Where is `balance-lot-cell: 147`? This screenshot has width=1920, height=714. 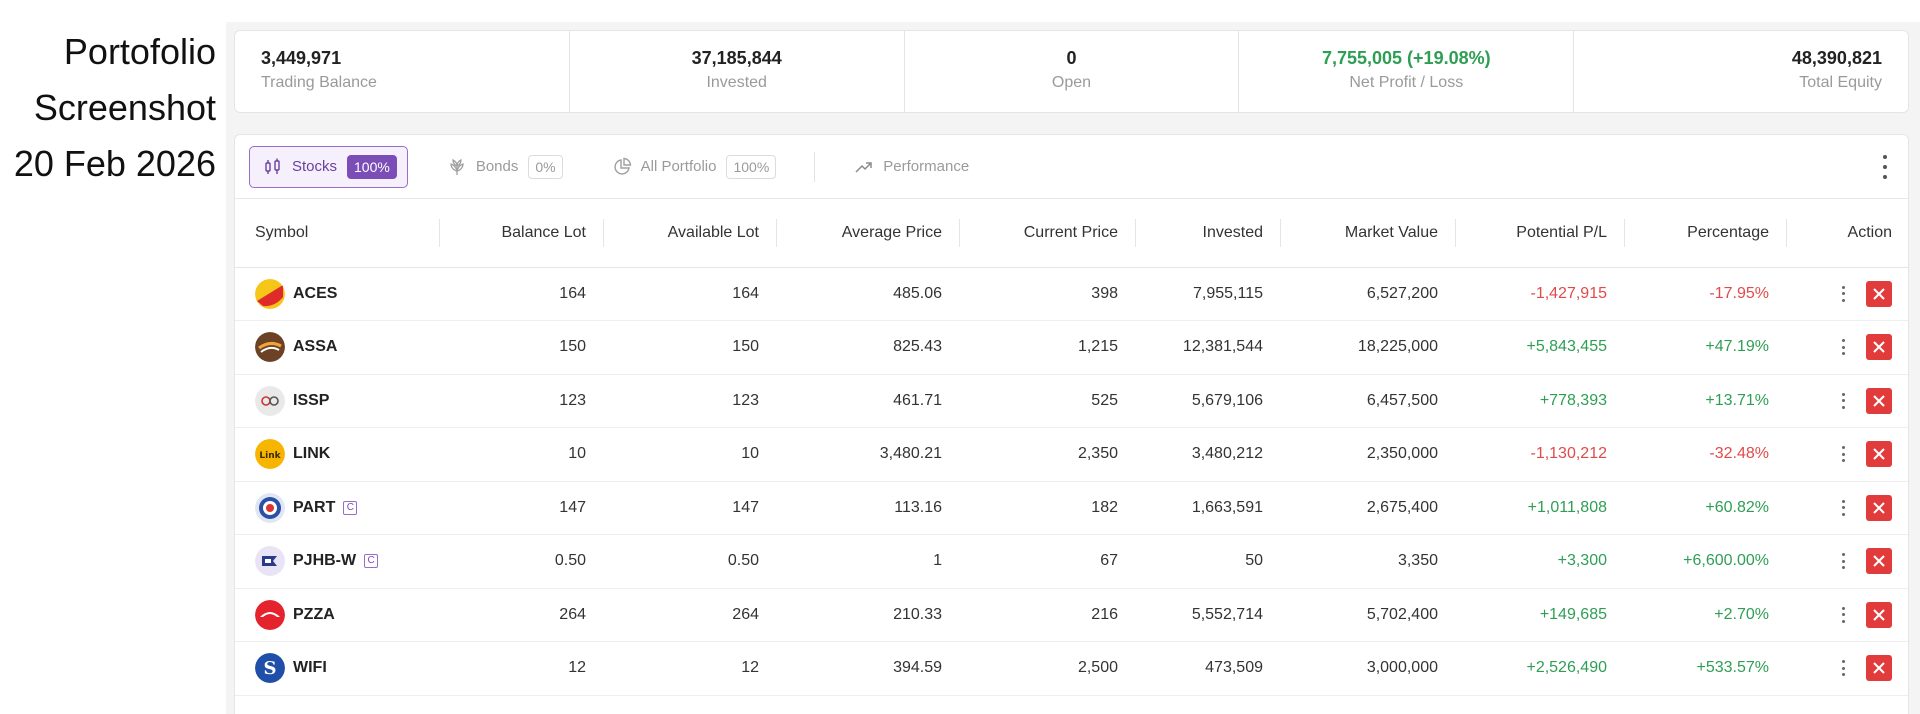
balance-lot-cell: 147 is located at coordinates (522, 508).